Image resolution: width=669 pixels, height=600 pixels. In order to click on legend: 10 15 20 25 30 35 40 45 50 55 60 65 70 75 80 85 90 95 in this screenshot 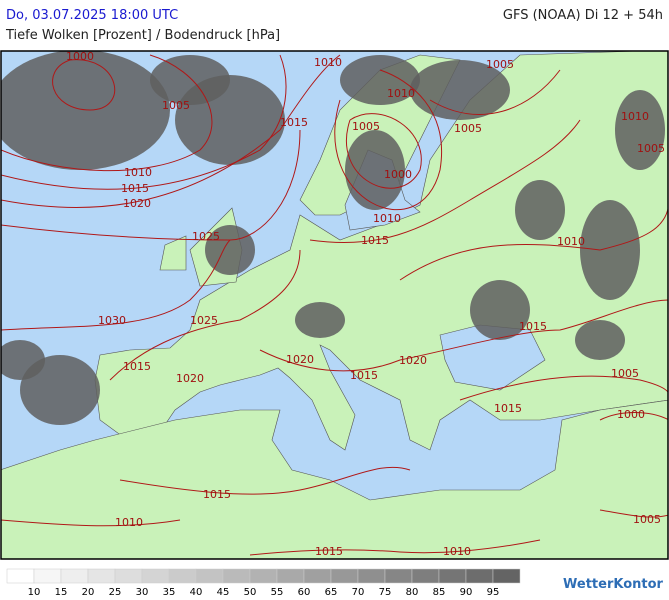, I will do `click(263, 583)`.